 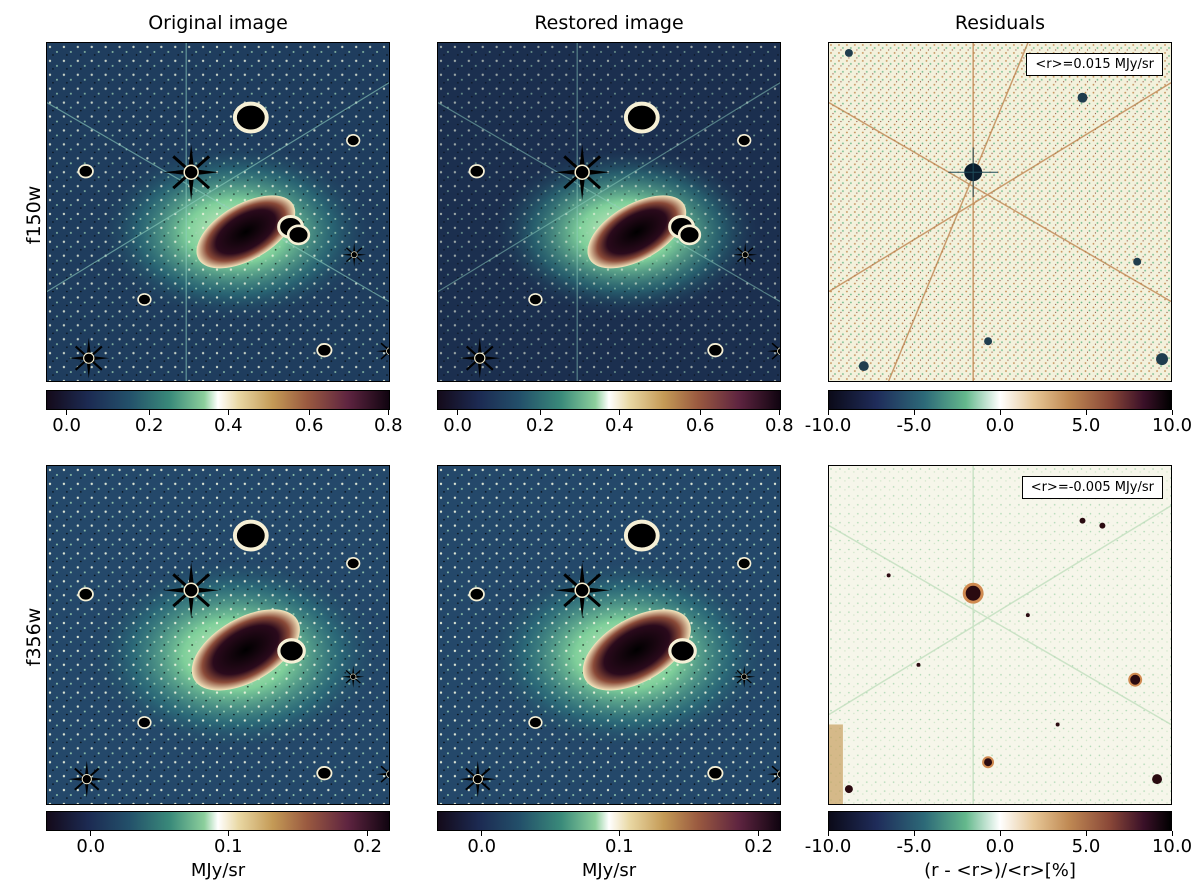 I want to click on panel-f150w-residuals: <r>=0.015 MJy/sr, so click(x=1000, y=212).